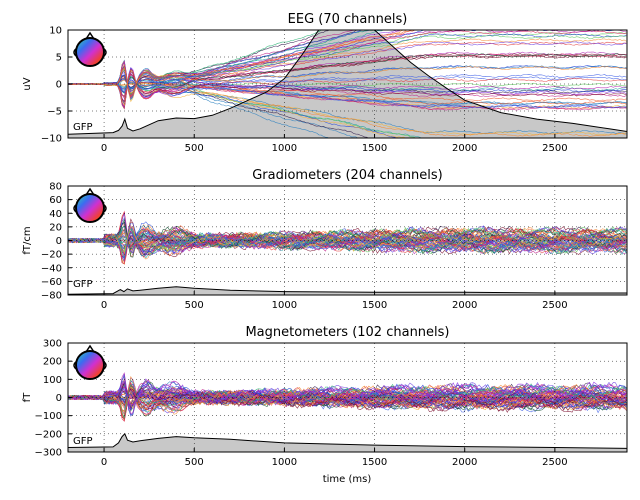 The width and height of the screenshot is (640, 500). What do you see at coordinates (27, 240) in the screenshot?
I see `y-axis-label: fT/cm` at bounding box center [27, 240].